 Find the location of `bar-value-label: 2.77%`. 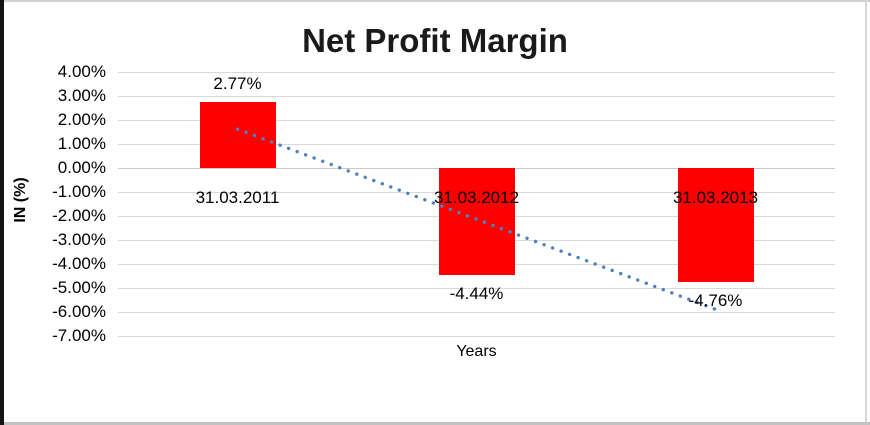

bar-value-label: 2.77% is located at coordinates (237, 83).